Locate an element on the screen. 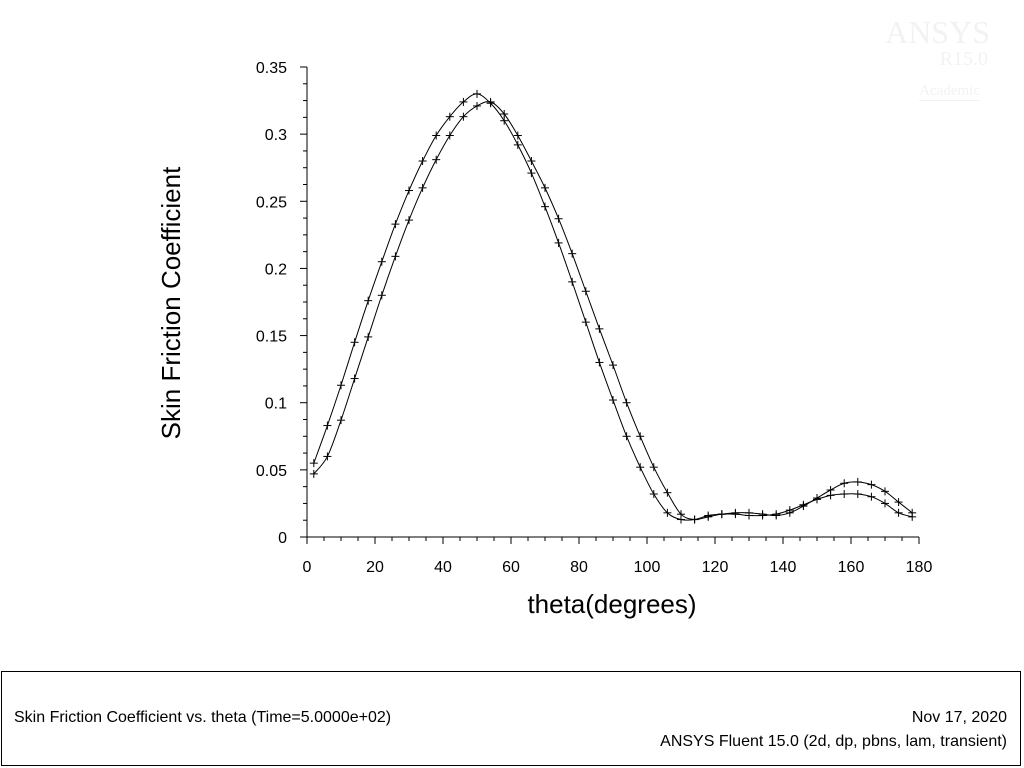  x-tick-label: 100 is located at coordinates (647, 567).